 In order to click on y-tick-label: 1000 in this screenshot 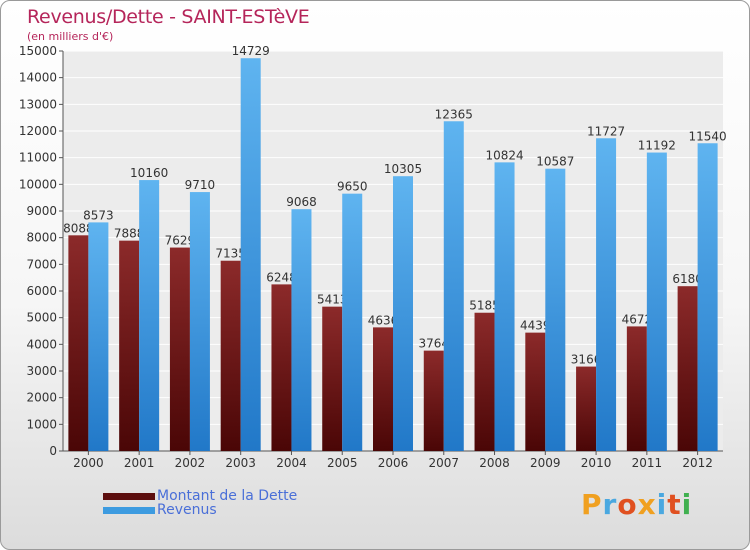, I will do `click(41, 424)`.